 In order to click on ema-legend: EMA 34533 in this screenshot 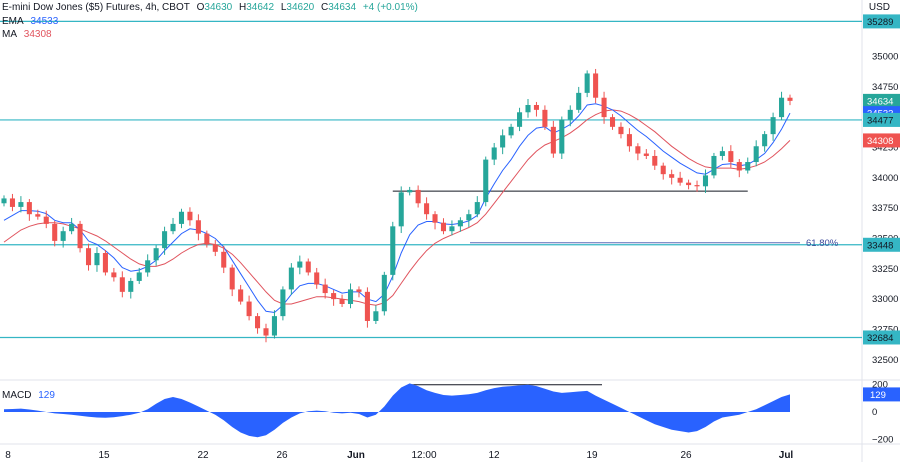, I will do `click(32, 21)`.